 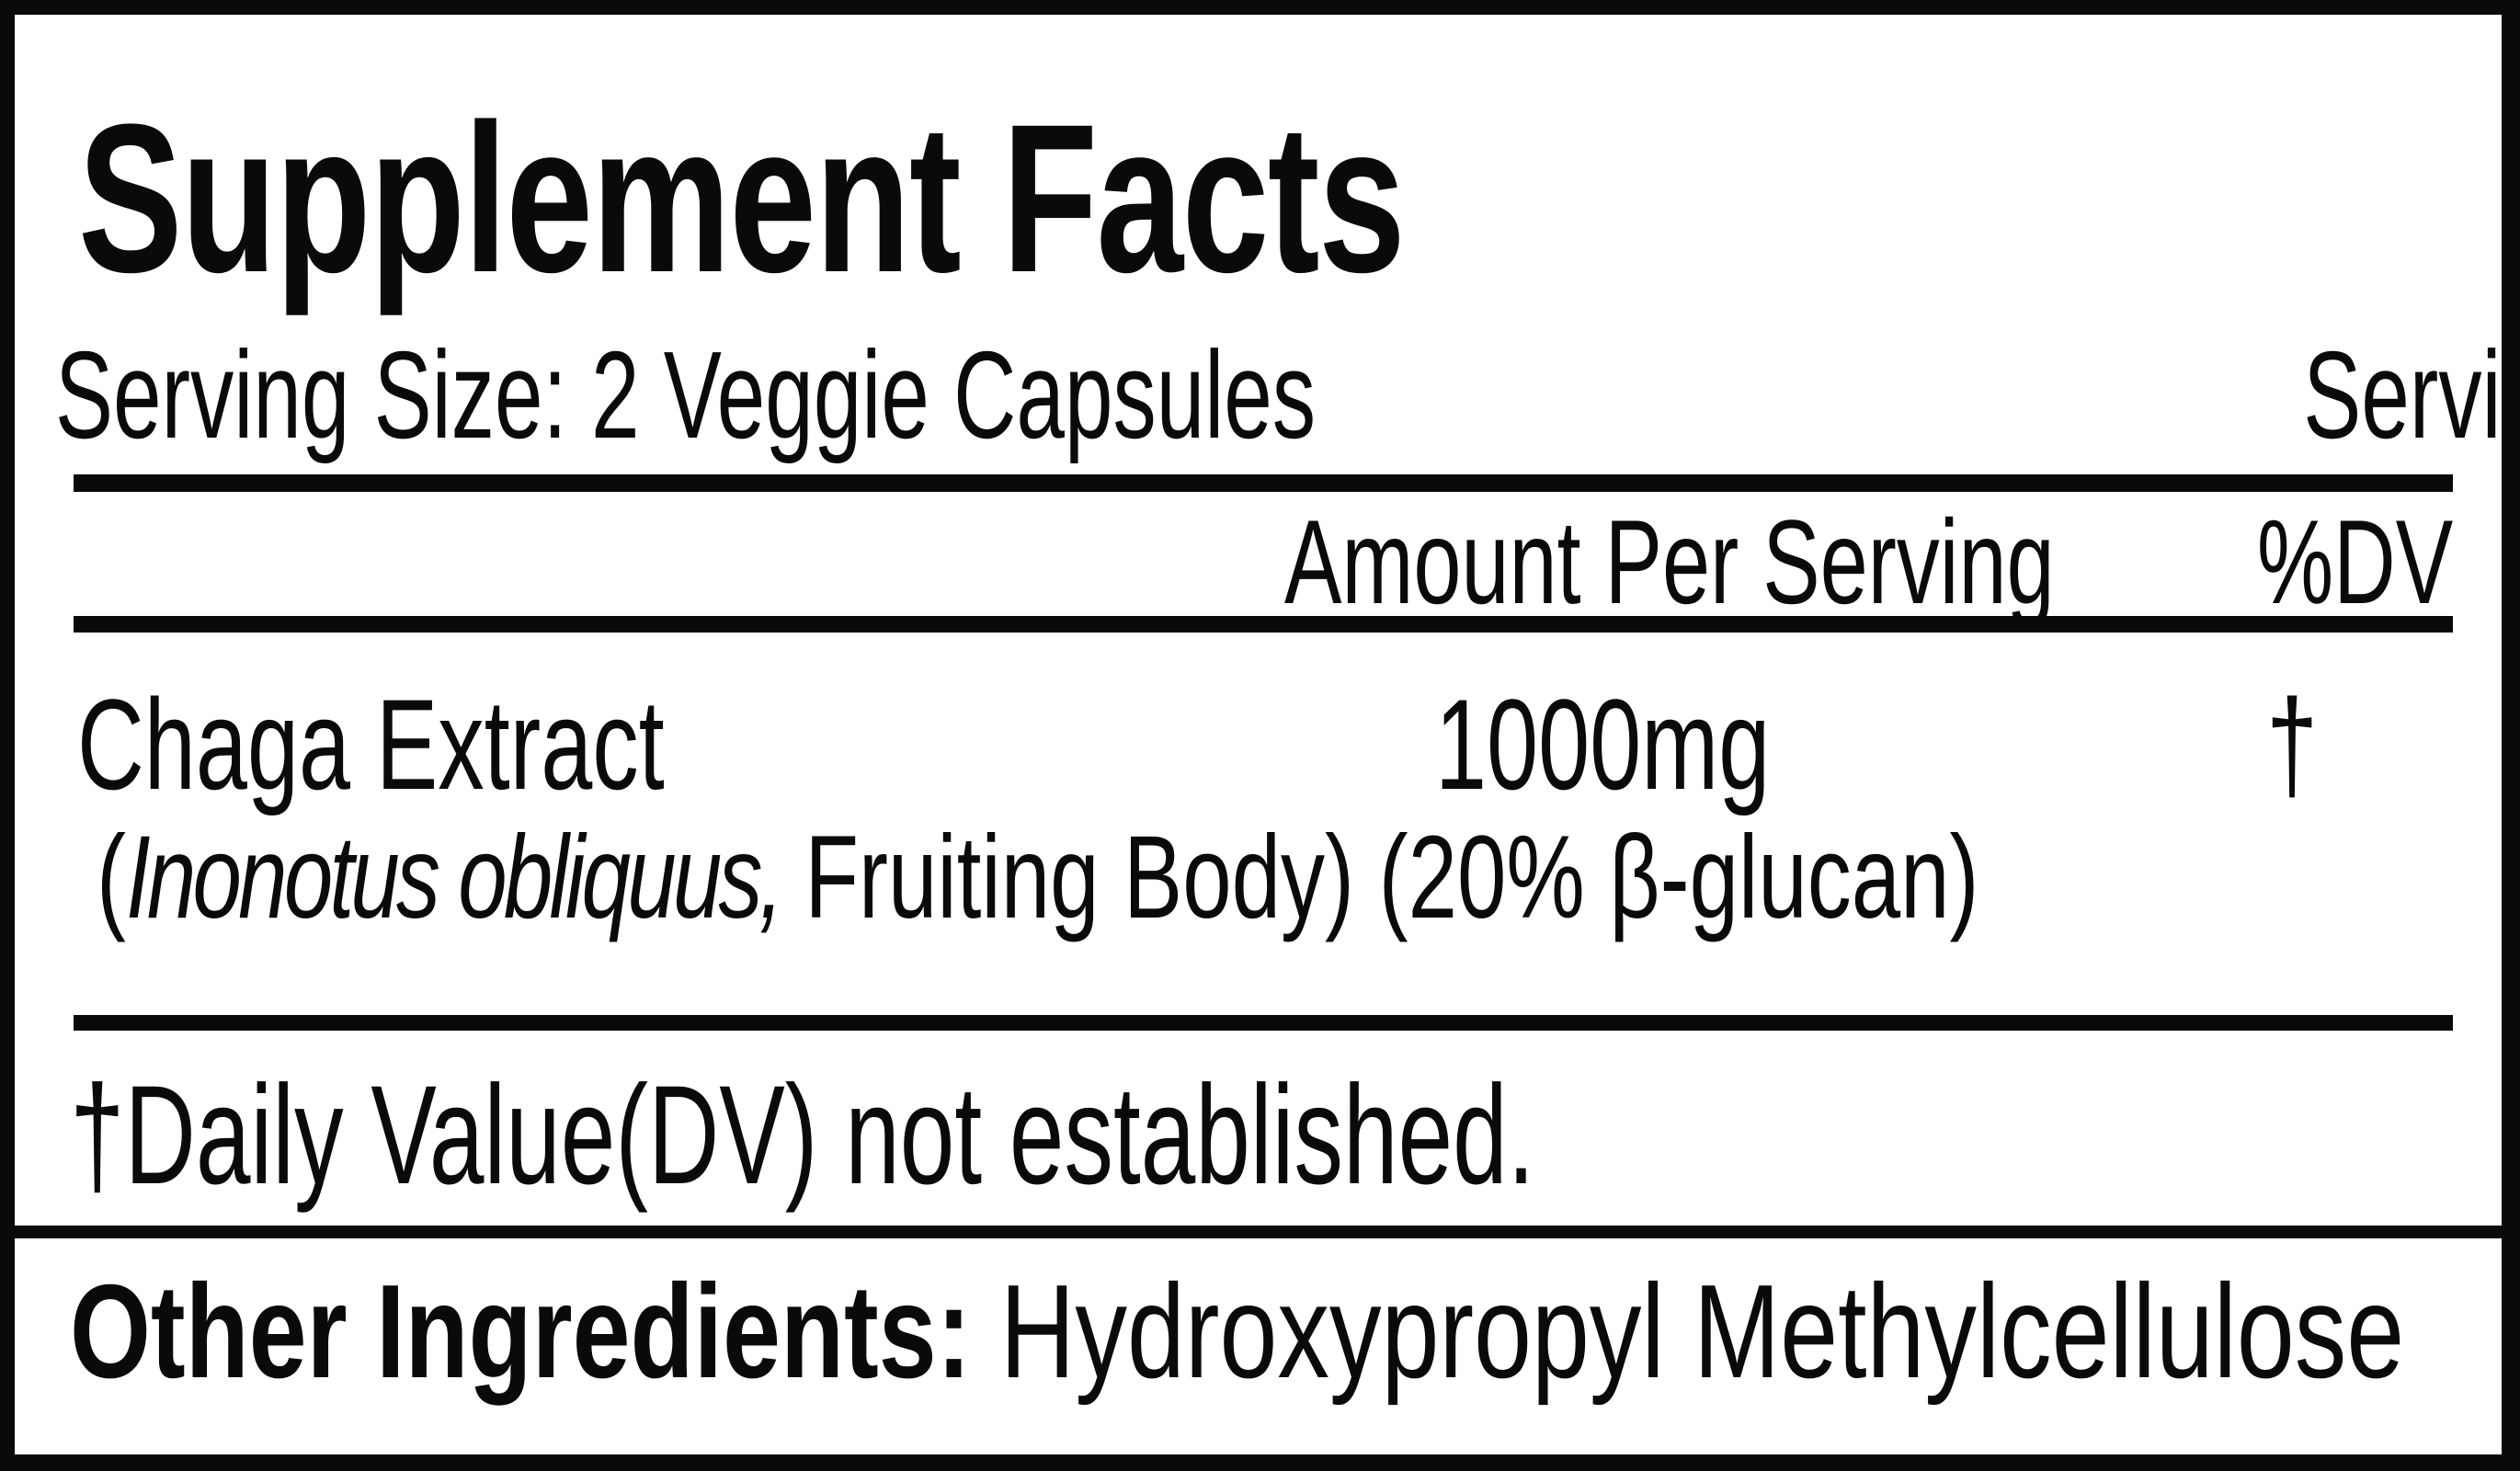 I want to click on ingredient-amount: 1000mg, so click(x=1603, y=744).